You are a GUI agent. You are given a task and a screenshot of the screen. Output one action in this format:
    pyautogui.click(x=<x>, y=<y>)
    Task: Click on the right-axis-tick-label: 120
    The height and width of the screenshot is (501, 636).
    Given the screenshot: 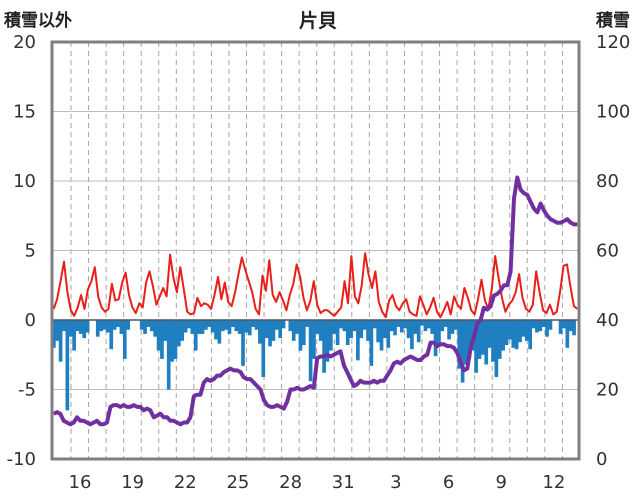 What is the action you would take?
    pyautogui.click(x=613, y=42)
    